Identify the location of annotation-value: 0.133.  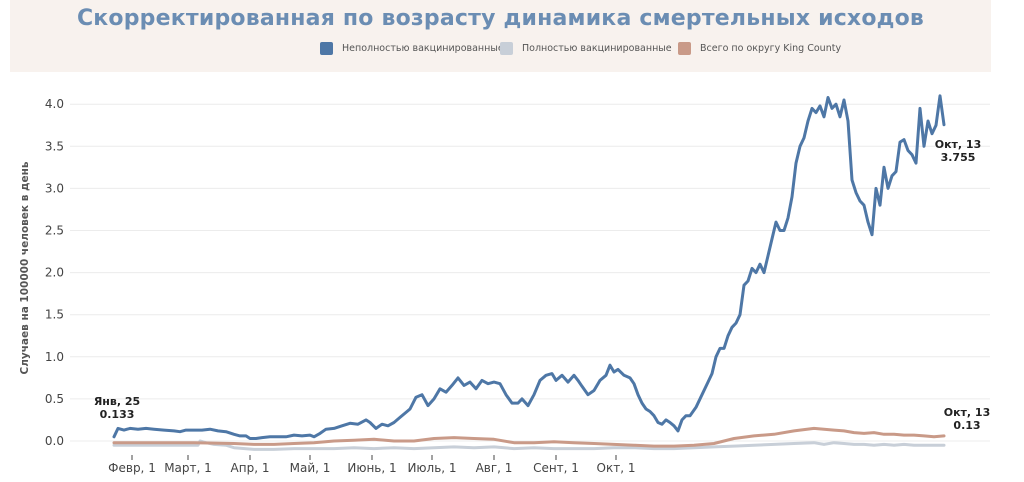
(117, 414).